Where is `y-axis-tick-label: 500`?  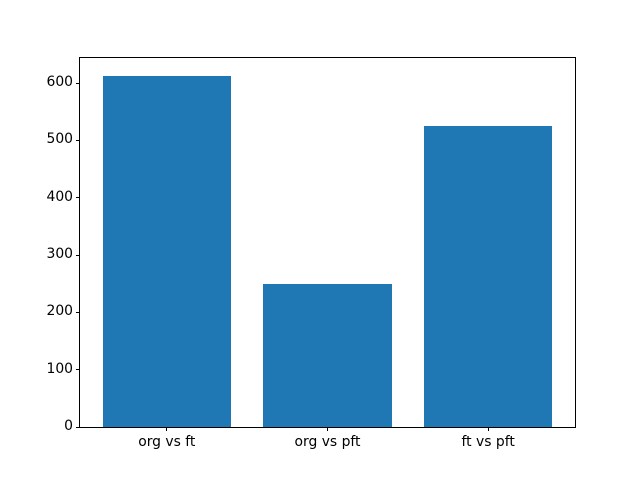 y-axis-tick-label: 500 is located at coordinates (59, 139).